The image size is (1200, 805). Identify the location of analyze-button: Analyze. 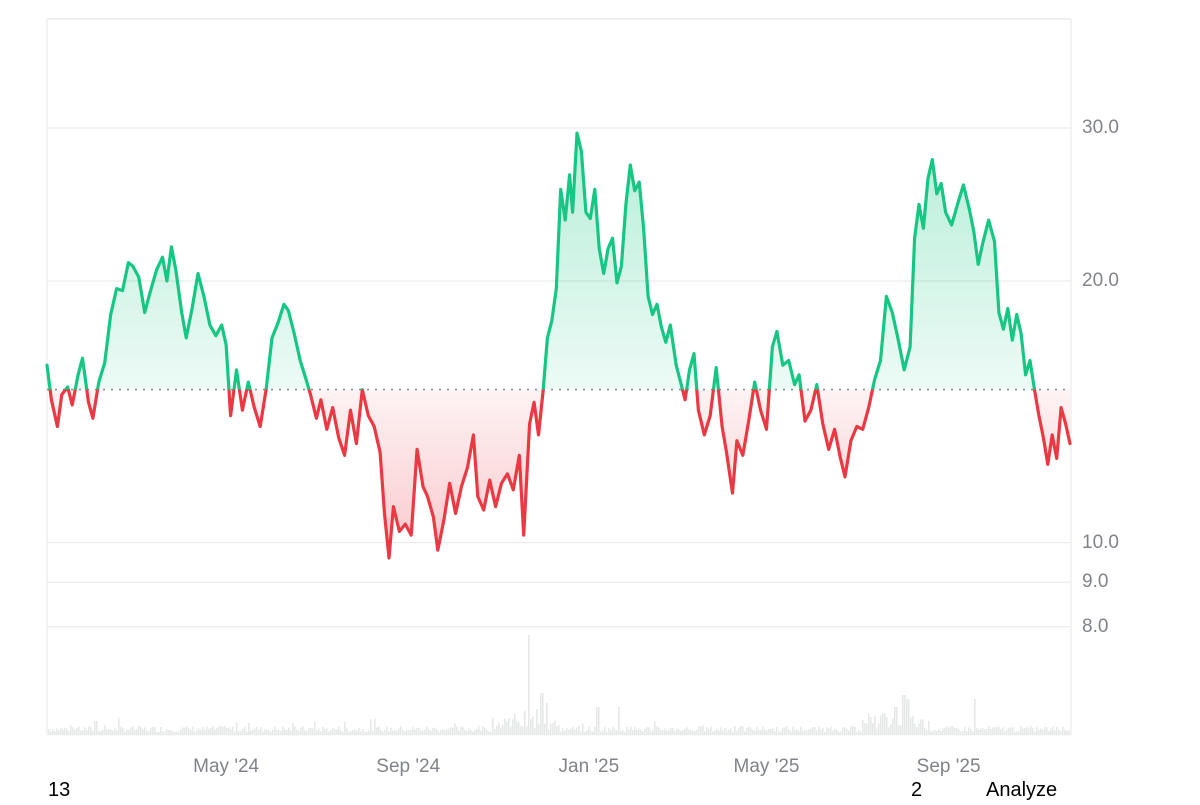
(1022, 790).